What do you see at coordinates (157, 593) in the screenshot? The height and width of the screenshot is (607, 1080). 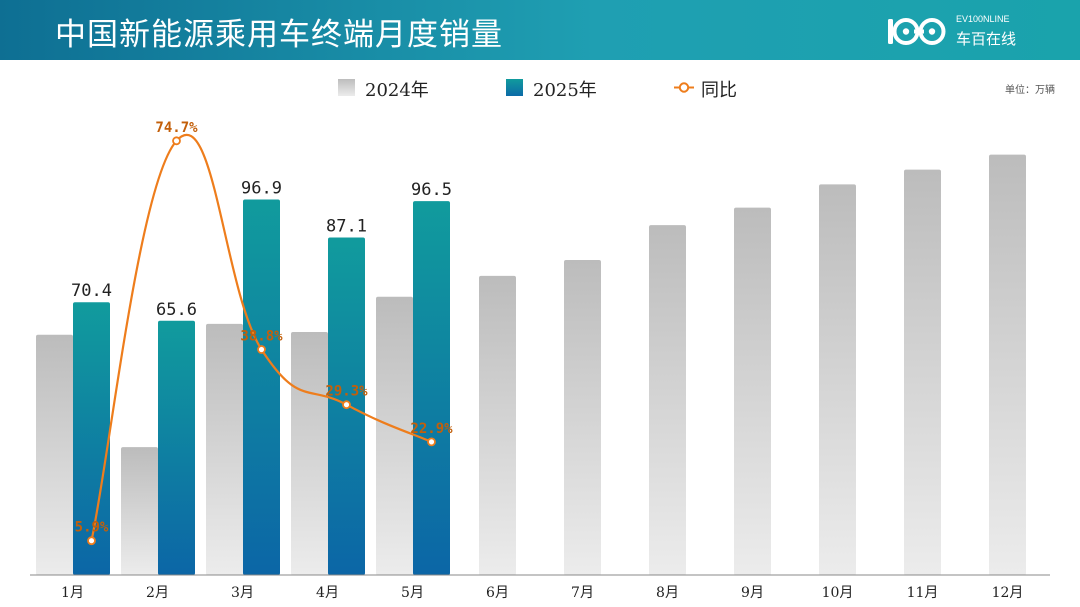 I see `x-tick-label-2: 2月` at bounding box center [157, 593].